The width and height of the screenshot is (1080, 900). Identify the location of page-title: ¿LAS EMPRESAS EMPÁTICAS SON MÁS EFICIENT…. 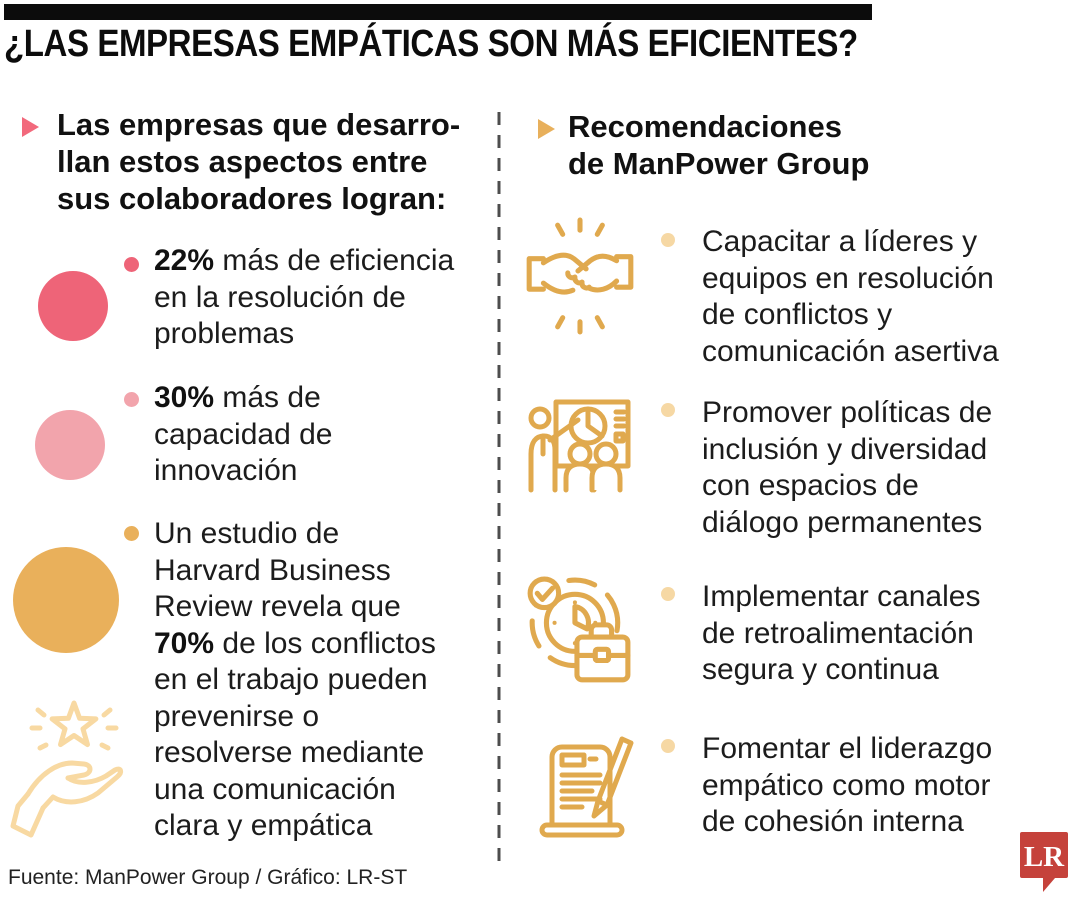
(431, 44).